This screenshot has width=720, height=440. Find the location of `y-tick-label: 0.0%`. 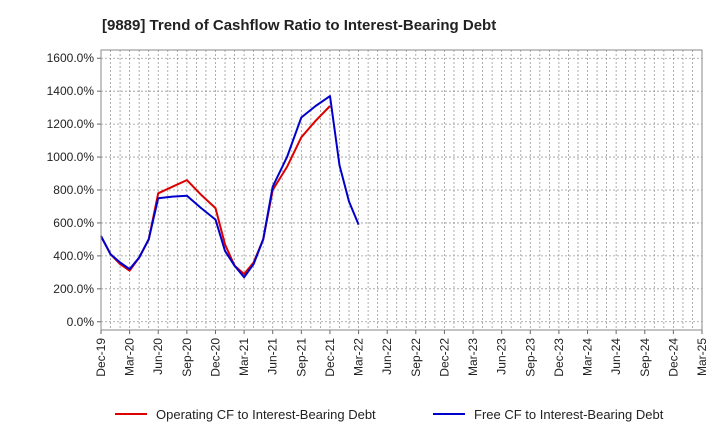

y-tick-label: 0.0% is located at coordinates (81, 322).